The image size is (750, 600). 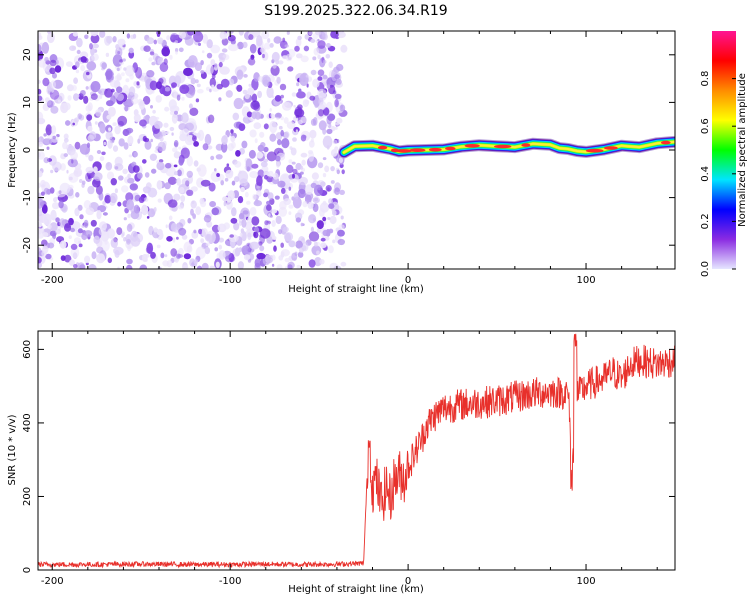 What do you see at coordinates (355, 11) in the screenshot?
I see `figure-title: S199.2025.322.06.34.R19` at bounding box center [355, 11].